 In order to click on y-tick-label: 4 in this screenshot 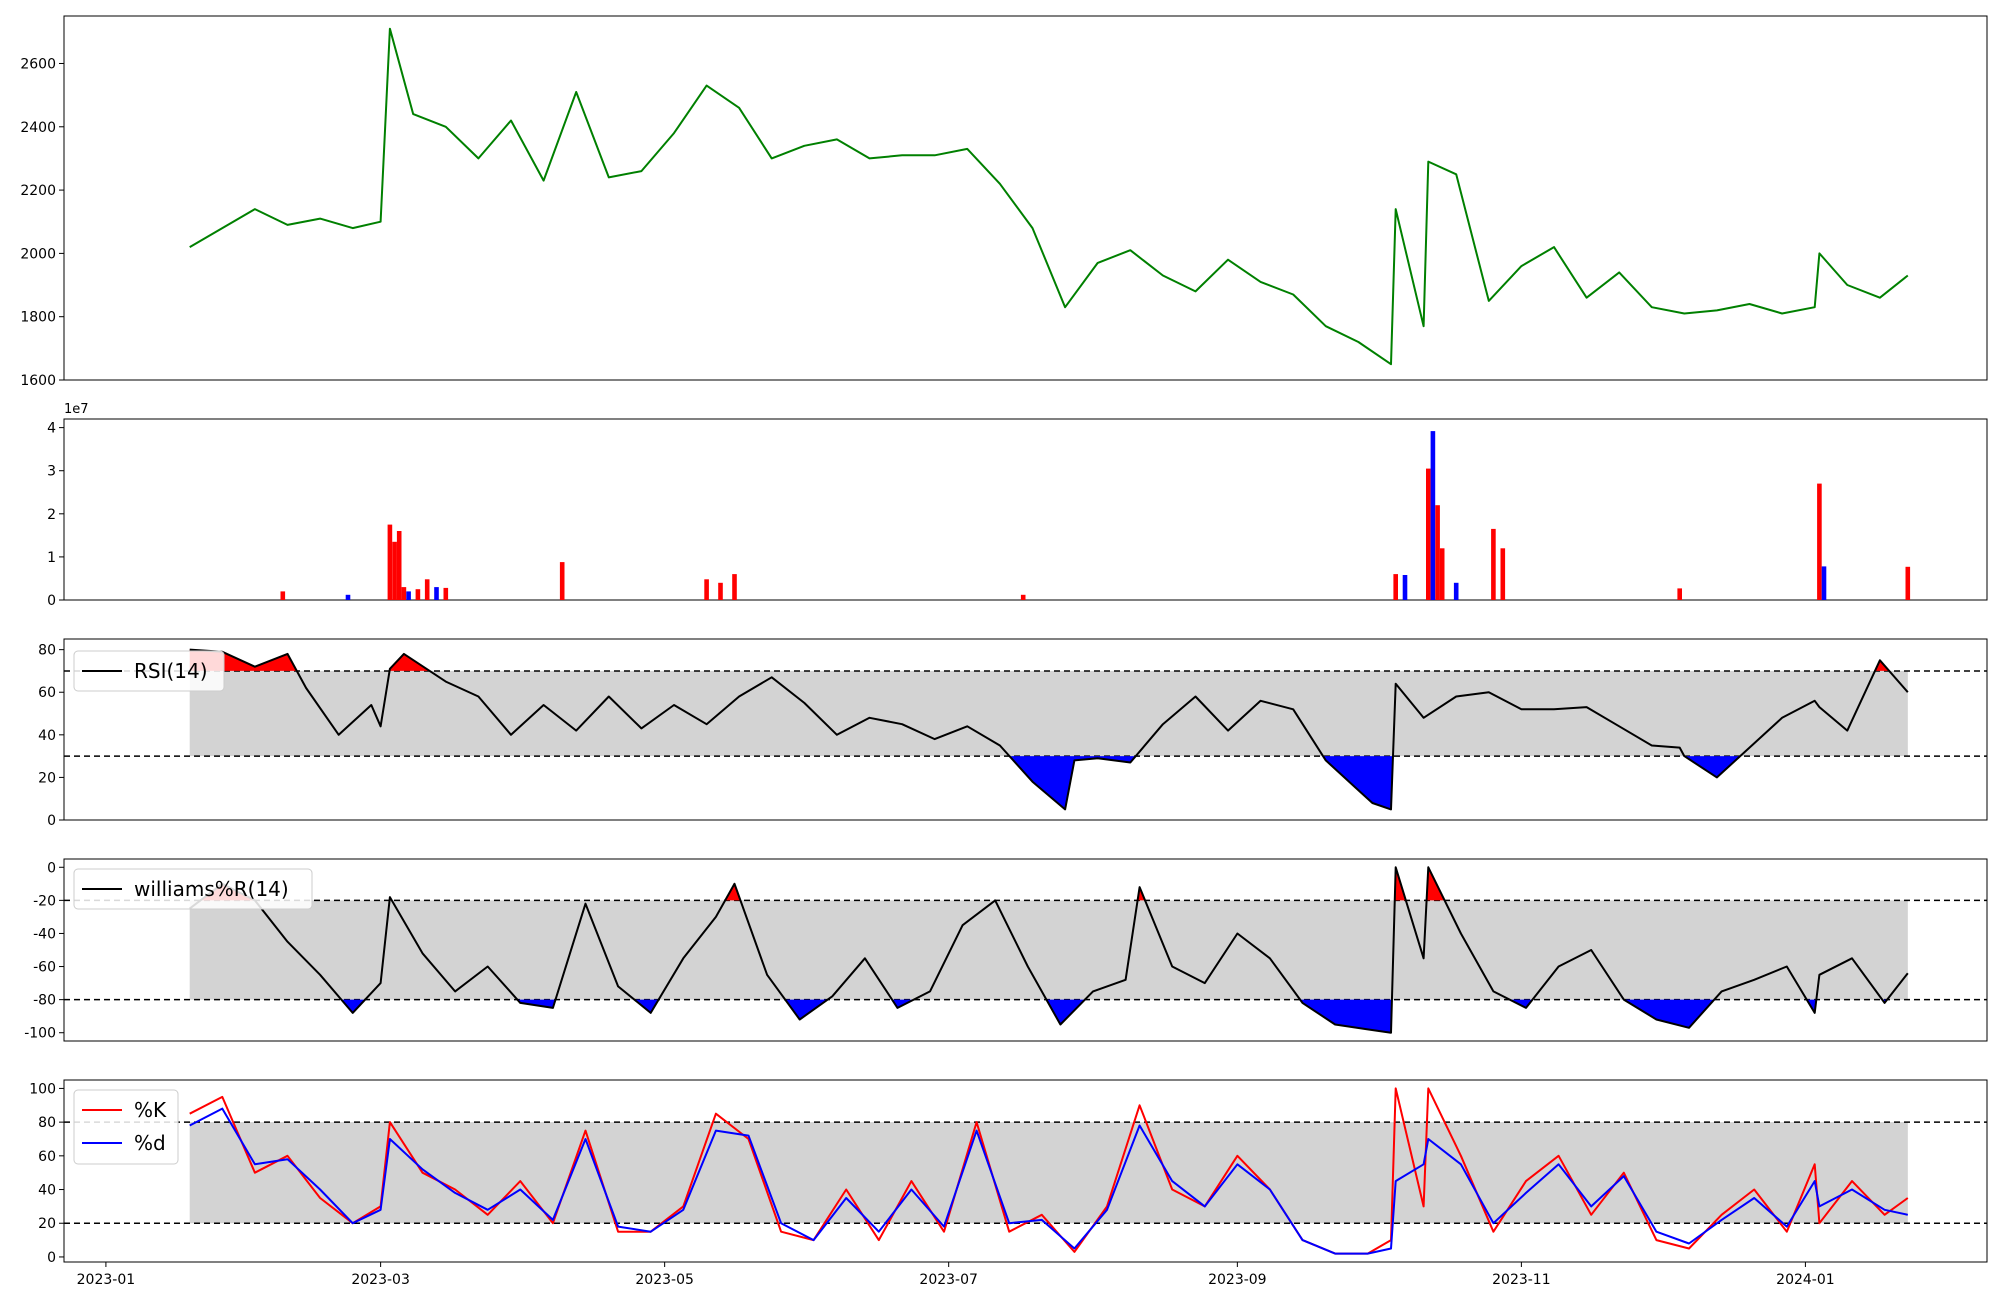, I will do `click(51, 429)`.